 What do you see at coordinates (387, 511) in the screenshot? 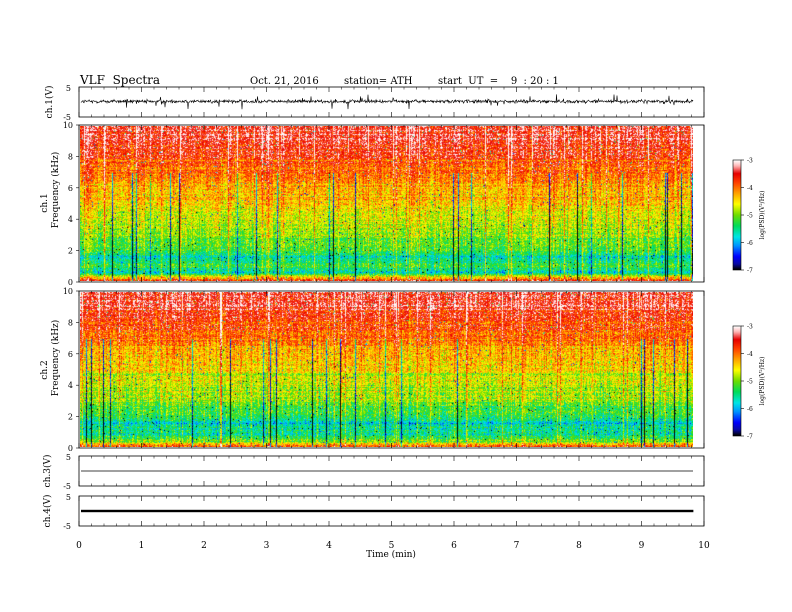
I see `ch4-waveform-trace` at bounding box center [387, 511].